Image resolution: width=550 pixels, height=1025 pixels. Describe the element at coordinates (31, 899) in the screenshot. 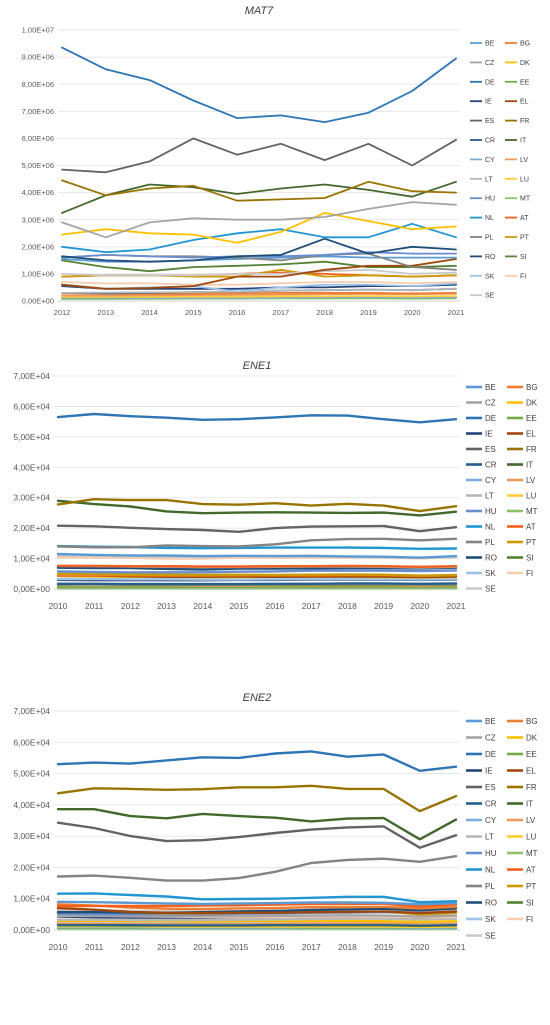

I see `y-tick-label: 1,00E+04` at that location.